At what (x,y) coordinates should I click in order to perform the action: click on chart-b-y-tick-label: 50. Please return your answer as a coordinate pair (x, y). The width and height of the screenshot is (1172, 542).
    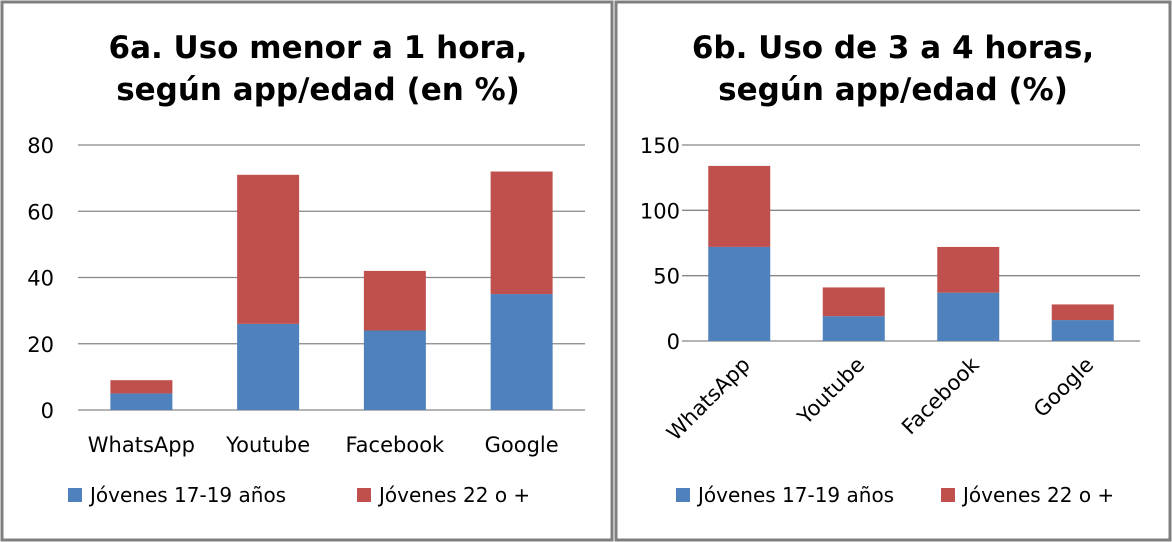
    Looking at the image, I should click on (666, 277).